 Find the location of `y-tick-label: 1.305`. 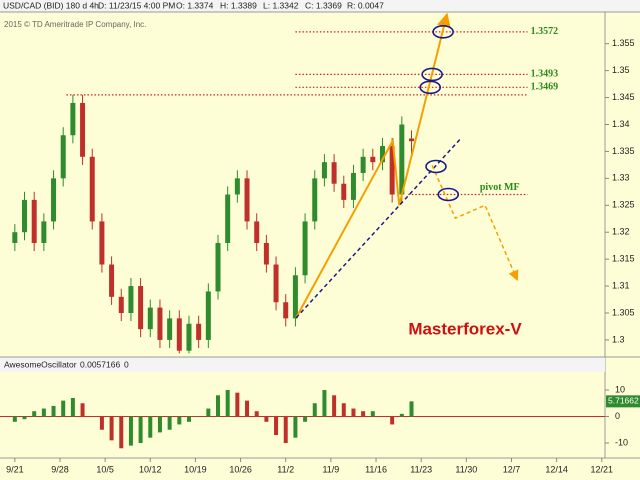

y-tick-label: 1.305 is located at coordinates (623, 312).